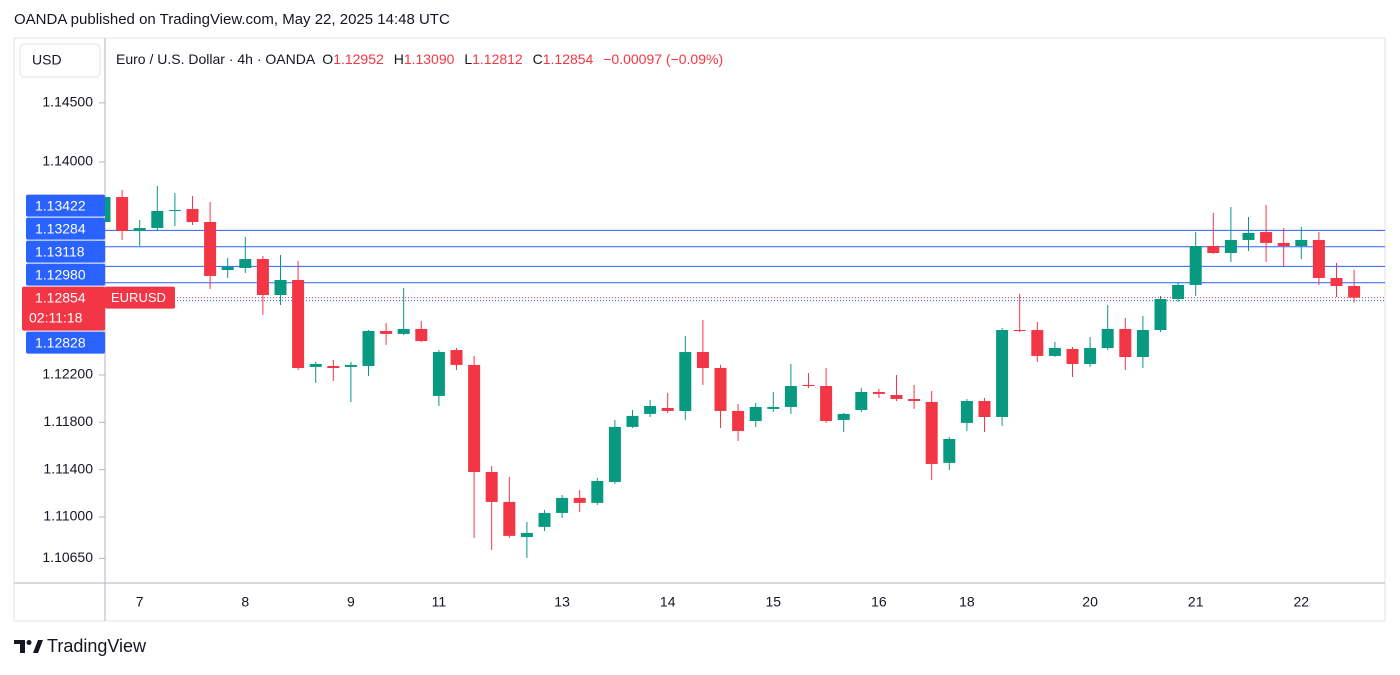  Describe the element at coordinates (47, 60) in the screenshot. I see `currency: USD` at that location.